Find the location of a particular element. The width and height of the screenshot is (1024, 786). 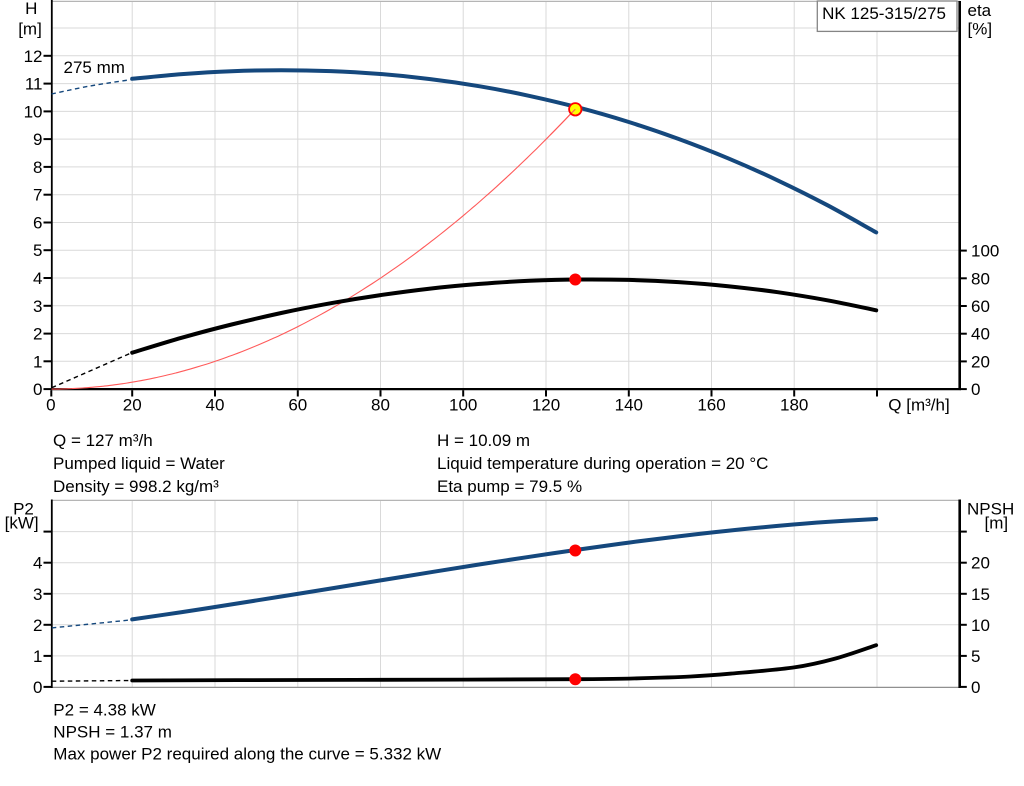

svg-text: H = 10.09 m is located at coordinates (483, 440).